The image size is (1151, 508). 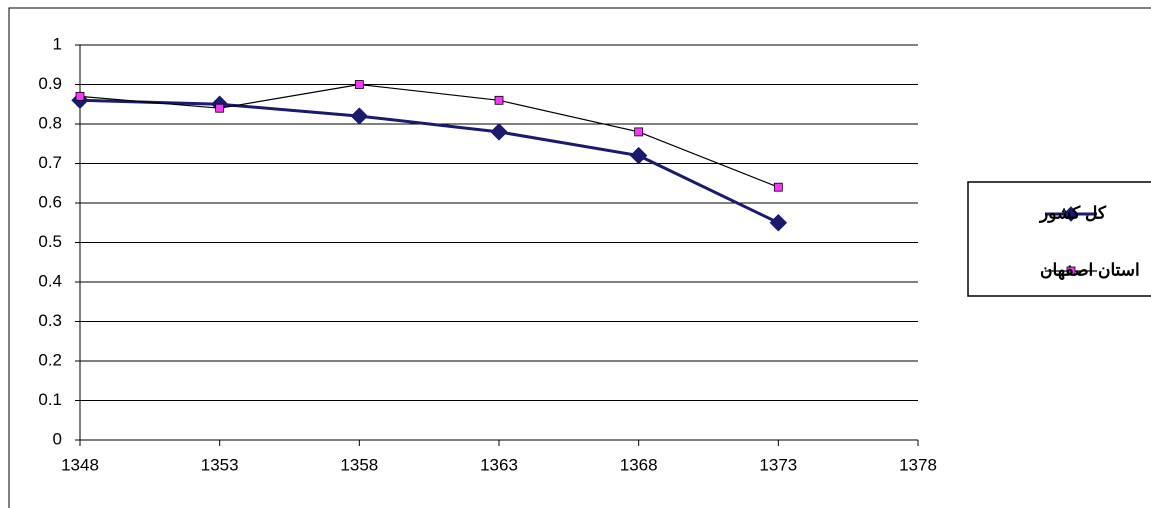 What do you see at coordinates (1090, 270) in the screenshot?
I see `legend-label: استان اصفهان` at bounding box center [1090, 270].